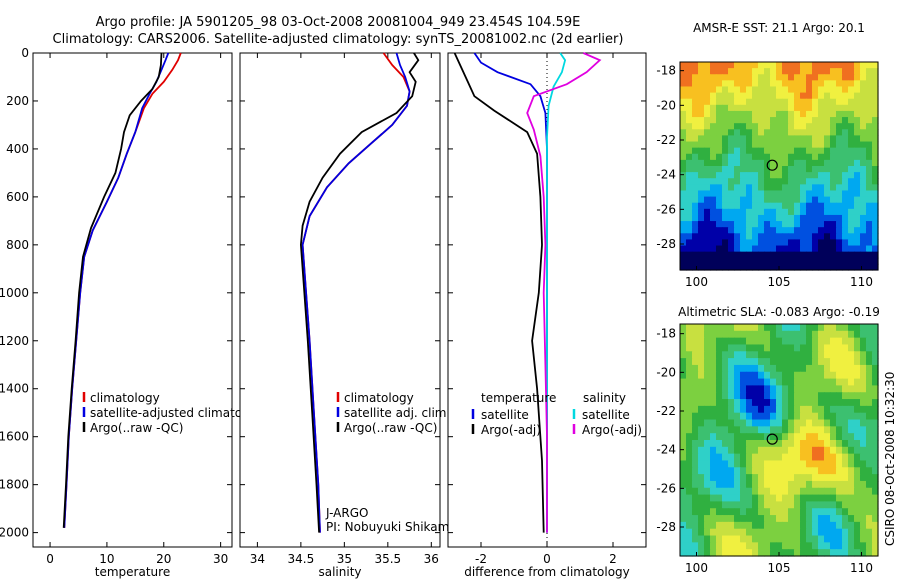 This screenshot has width=900, height=580. I want to click on sst-map-xtick-label: 110, so click(861, 282).